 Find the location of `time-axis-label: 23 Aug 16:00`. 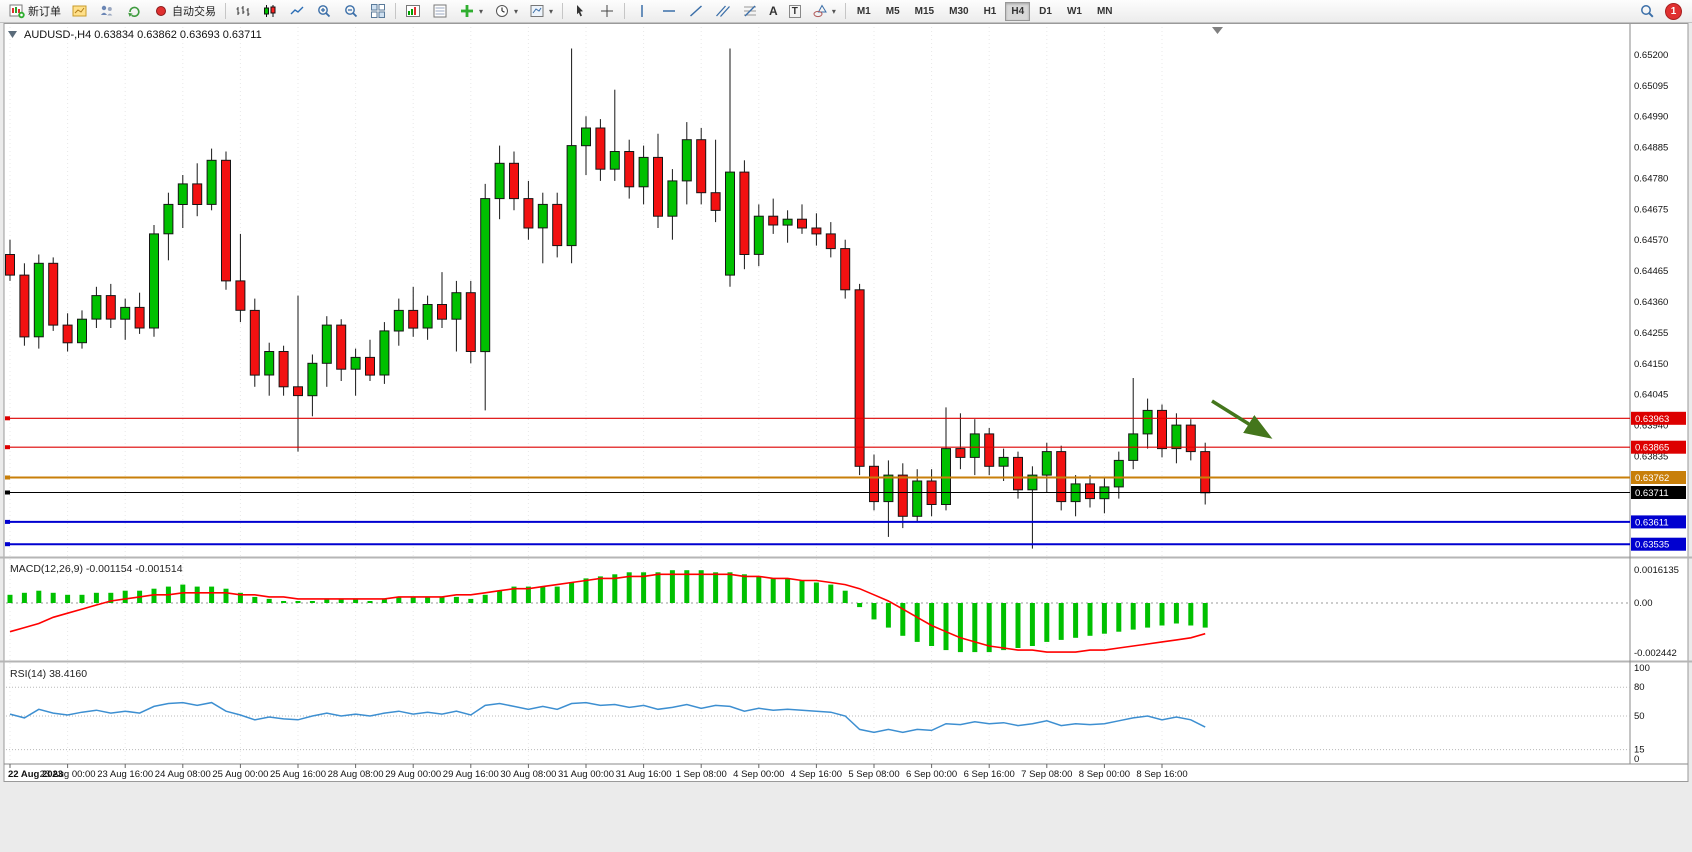

time-axis-label: 23 Aug 16:00 is located at coordinates (125, 774).